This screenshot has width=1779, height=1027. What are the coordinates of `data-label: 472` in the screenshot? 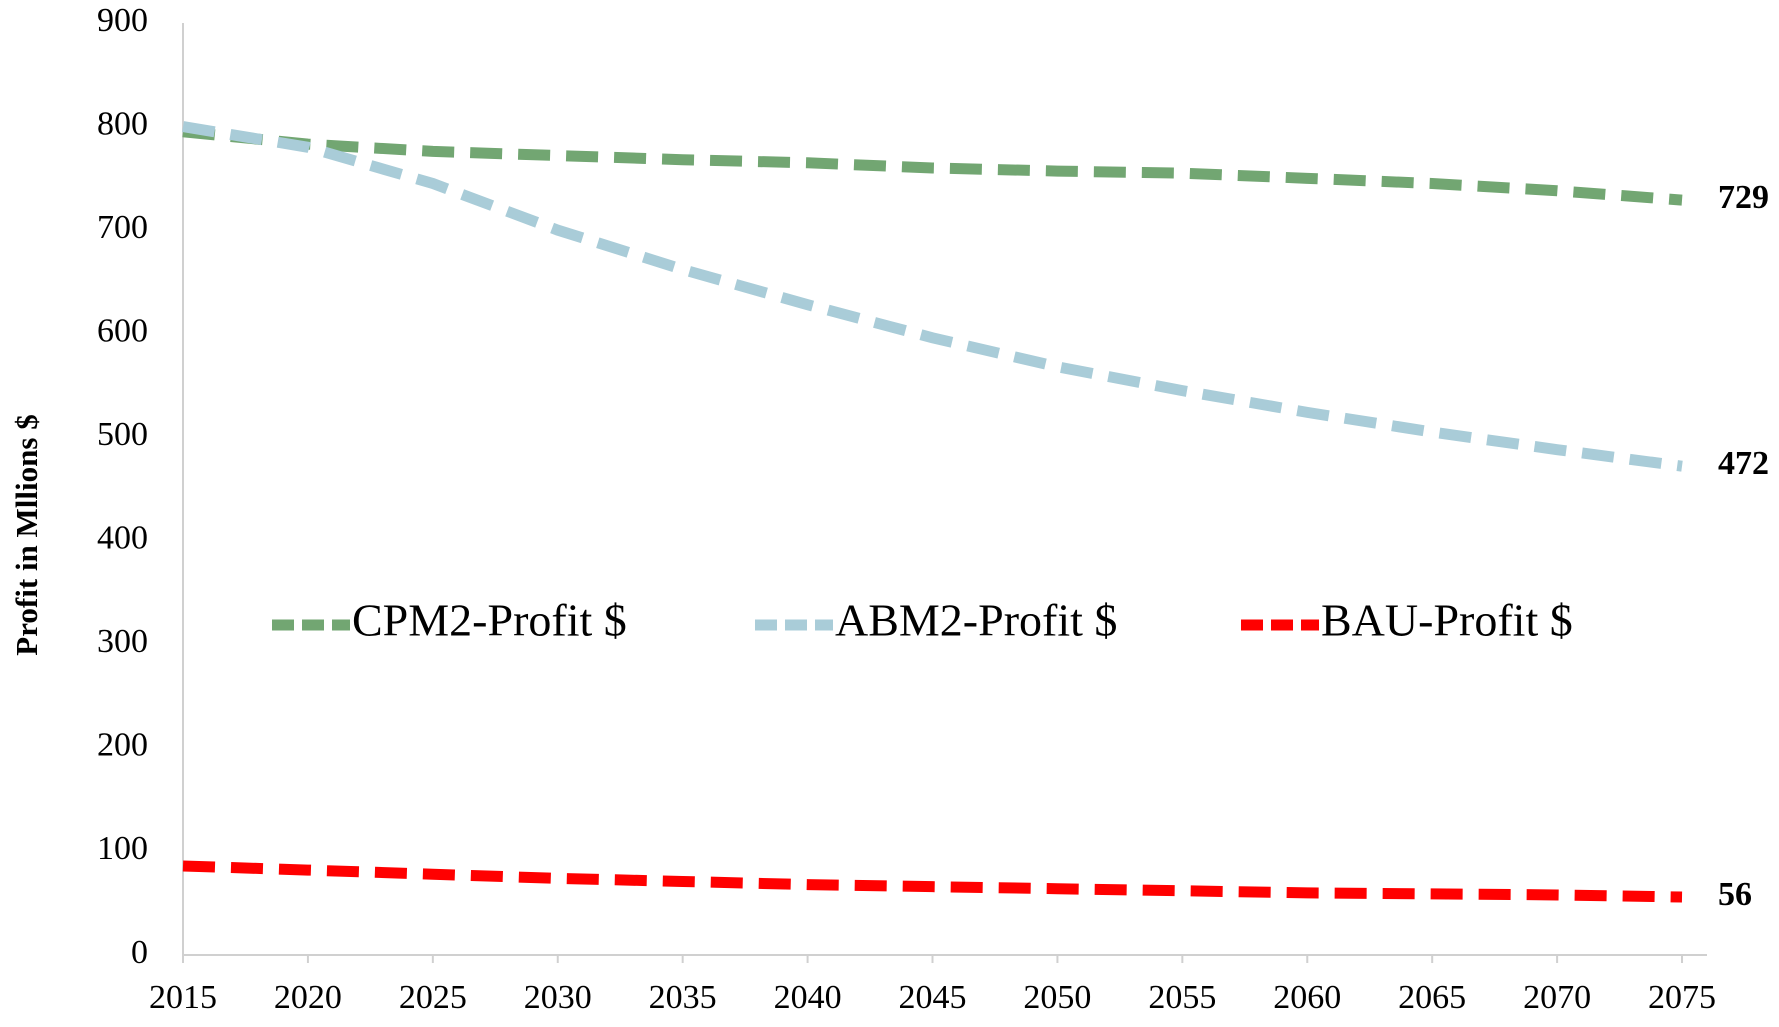 It's located at (1743, 463).